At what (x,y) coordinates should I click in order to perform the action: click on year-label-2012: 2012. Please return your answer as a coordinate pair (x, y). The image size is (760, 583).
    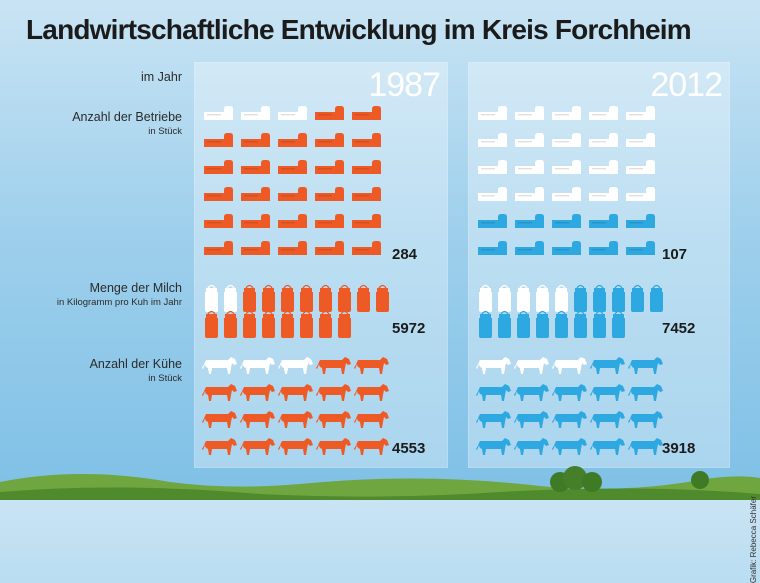
    Looking at the image, I should click on (686, 85).